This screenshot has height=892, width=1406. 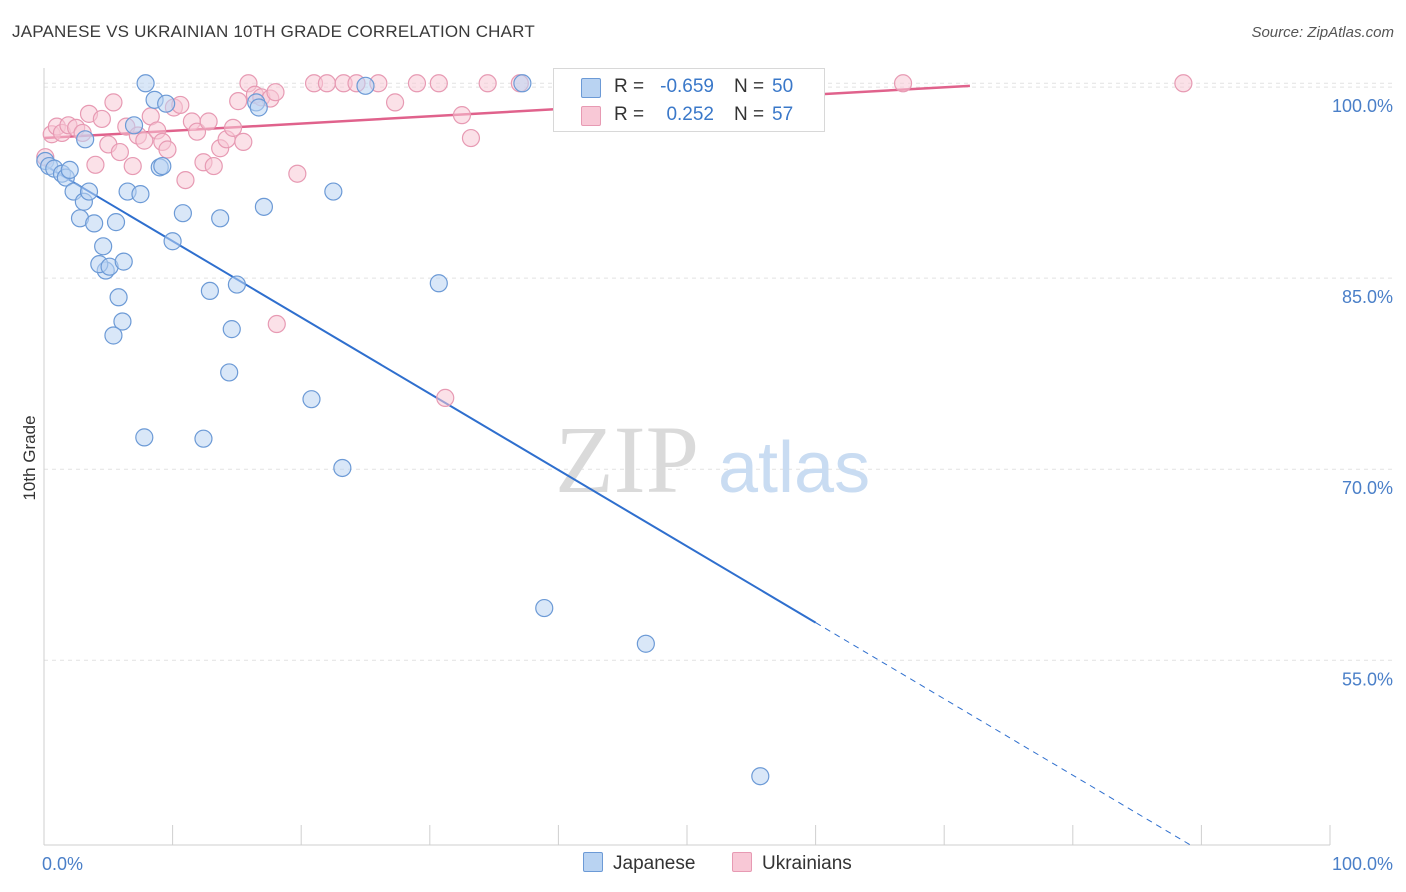 What do you see at coordinates (627, 459) in the screenshot?
I see `watermark-zip: ZIP` at bounding box center [627, 459].